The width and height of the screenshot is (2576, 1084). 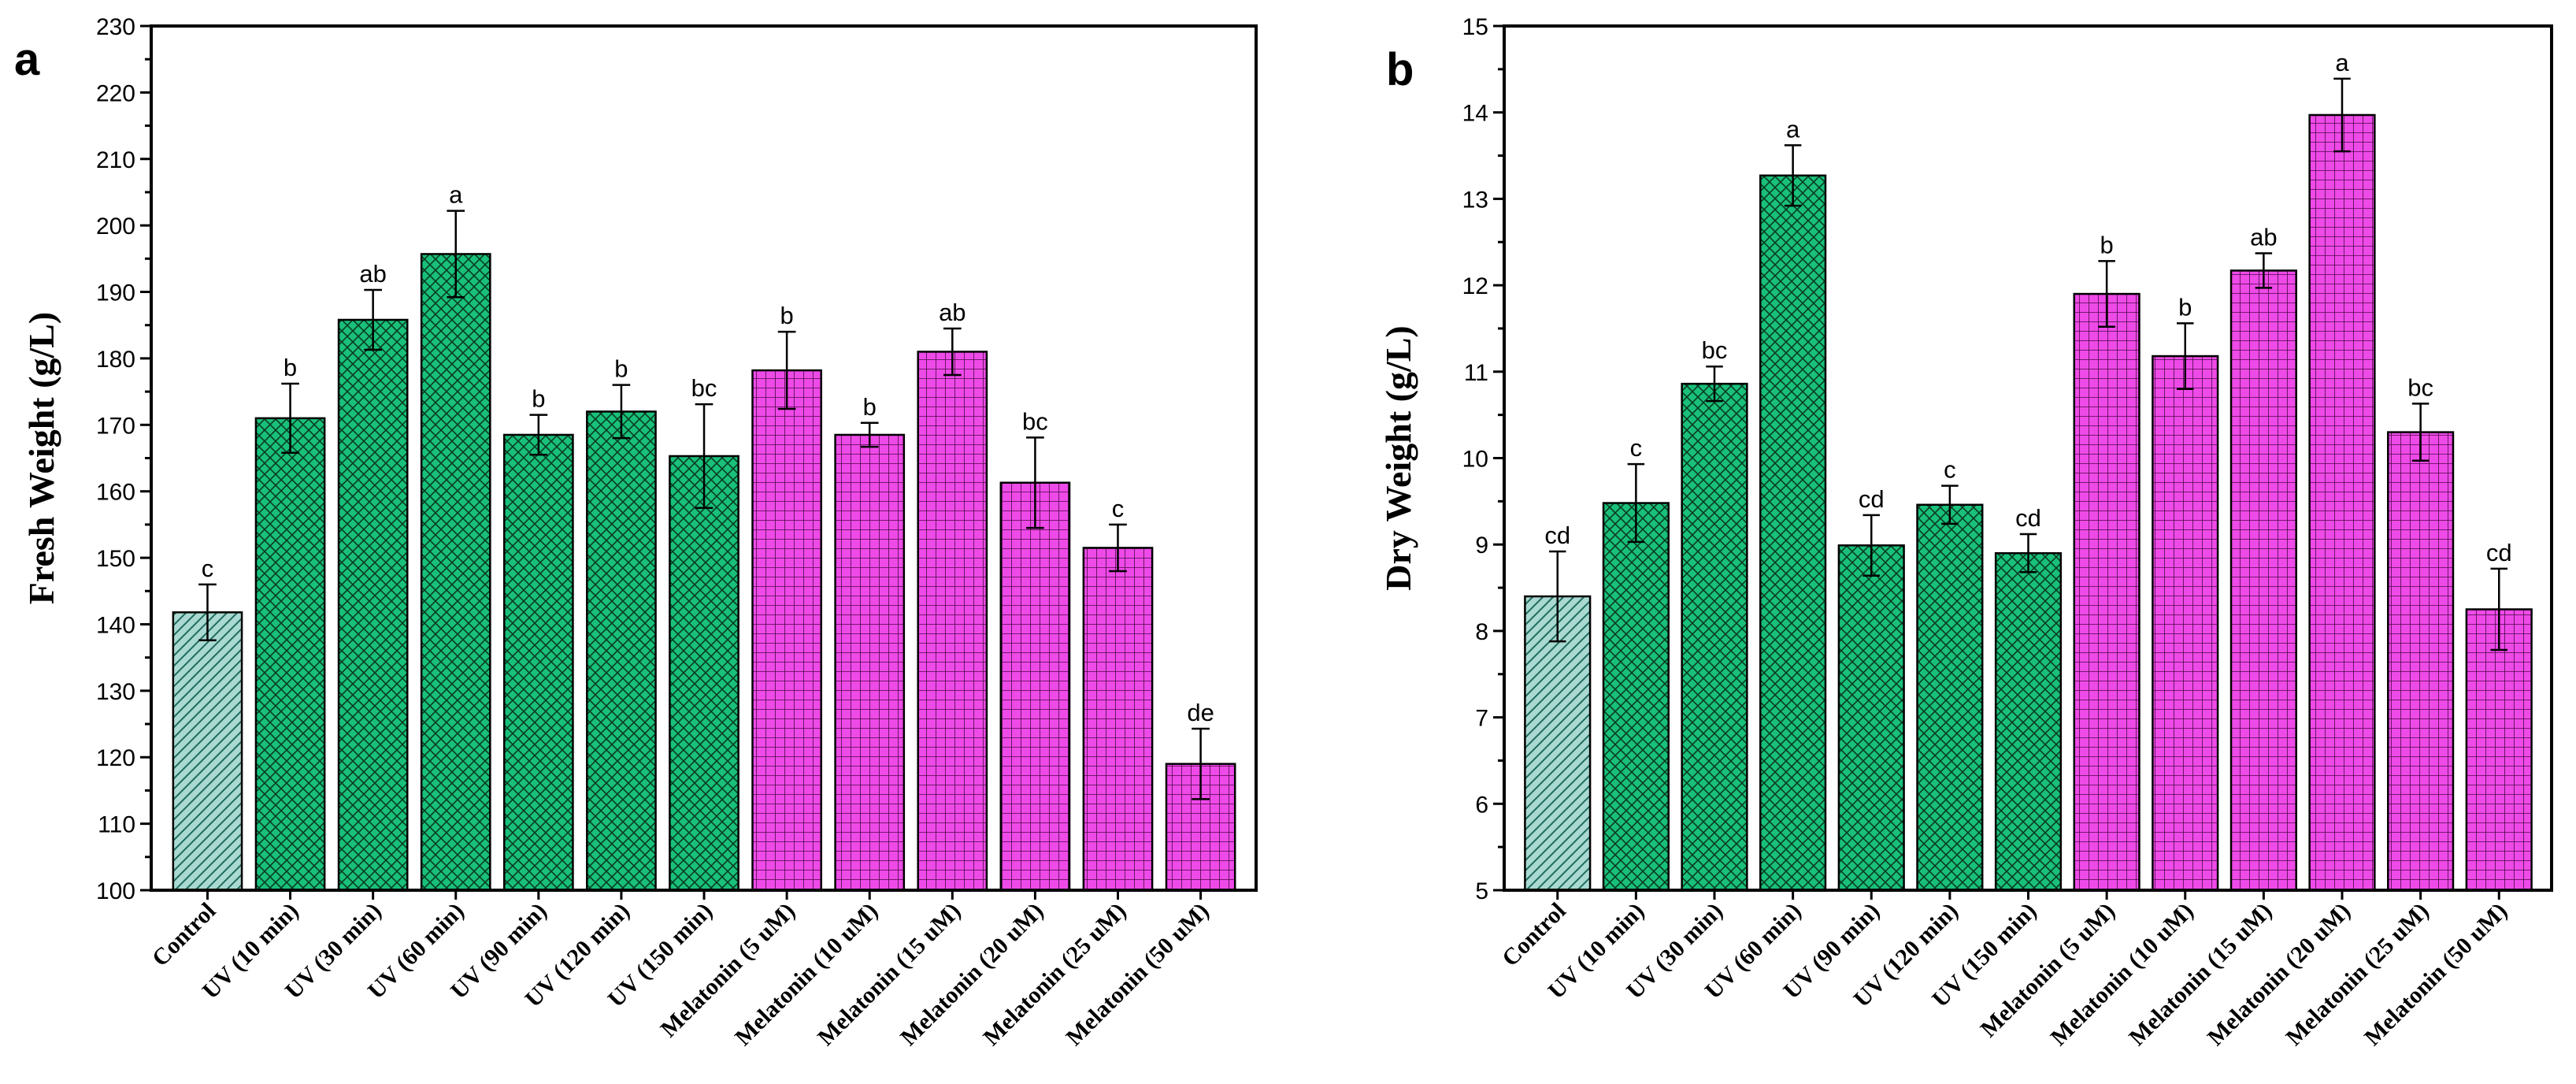 What do you see at coordinates (115, 293) in the screenshot?
I see `y-tick-label: 190` at bounding box center [115, 293].